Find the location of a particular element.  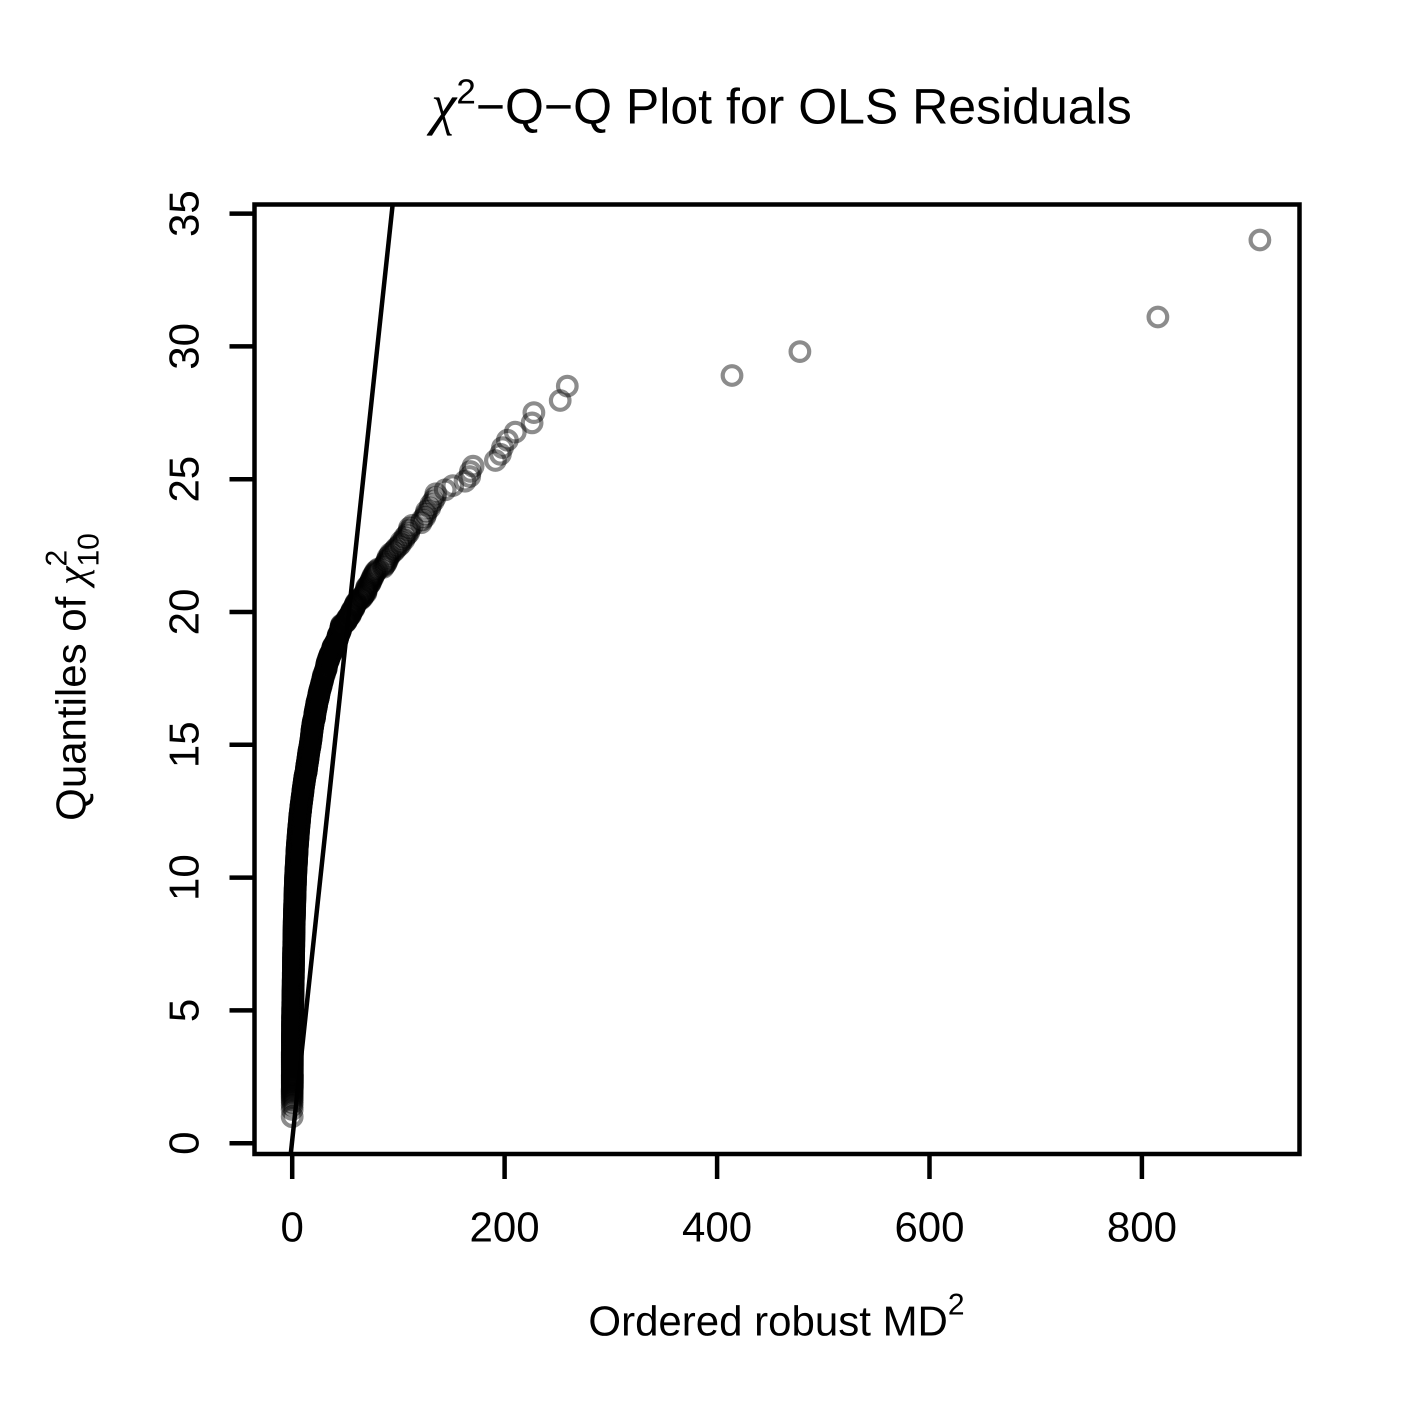

svg-text: 5 is located at coordinates (184, 1010).